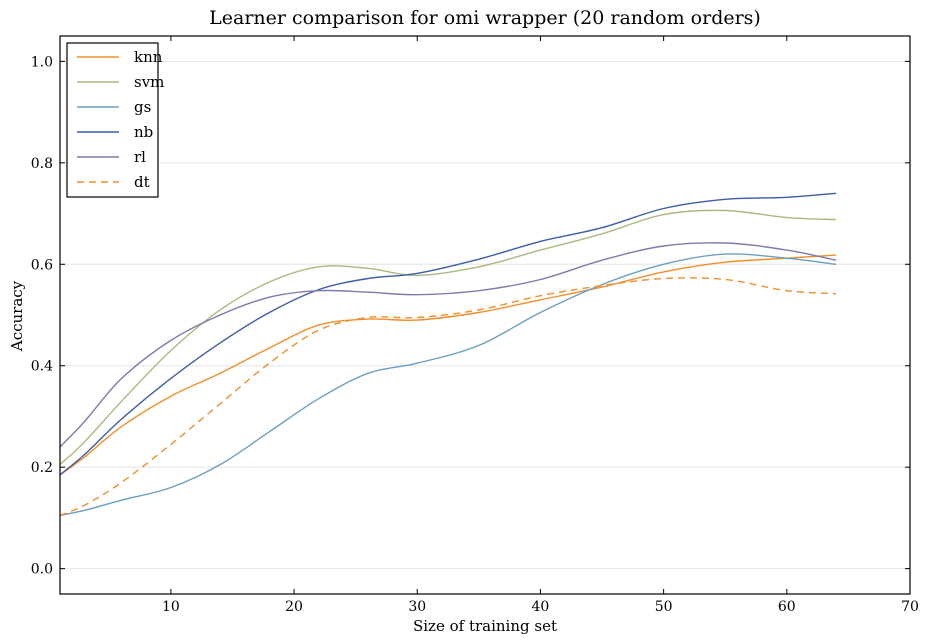  What do you see at coordinates (42, 265) in the screenshot?
I see `y-tick-label: 0.6` at bounding box center [42, 265].